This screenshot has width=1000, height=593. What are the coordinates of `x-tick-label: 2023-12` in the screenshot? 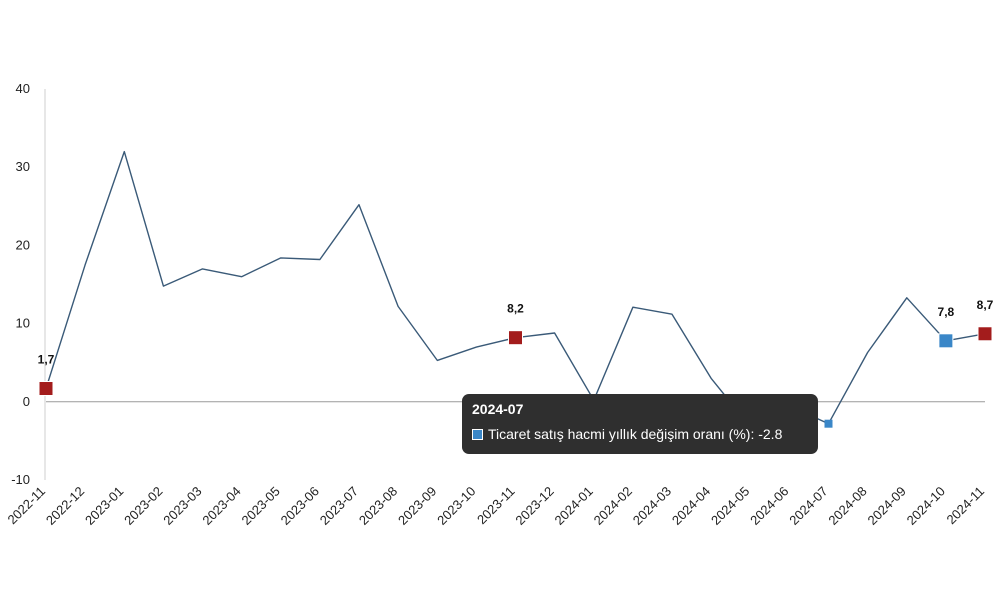 It's located at (534, 506).